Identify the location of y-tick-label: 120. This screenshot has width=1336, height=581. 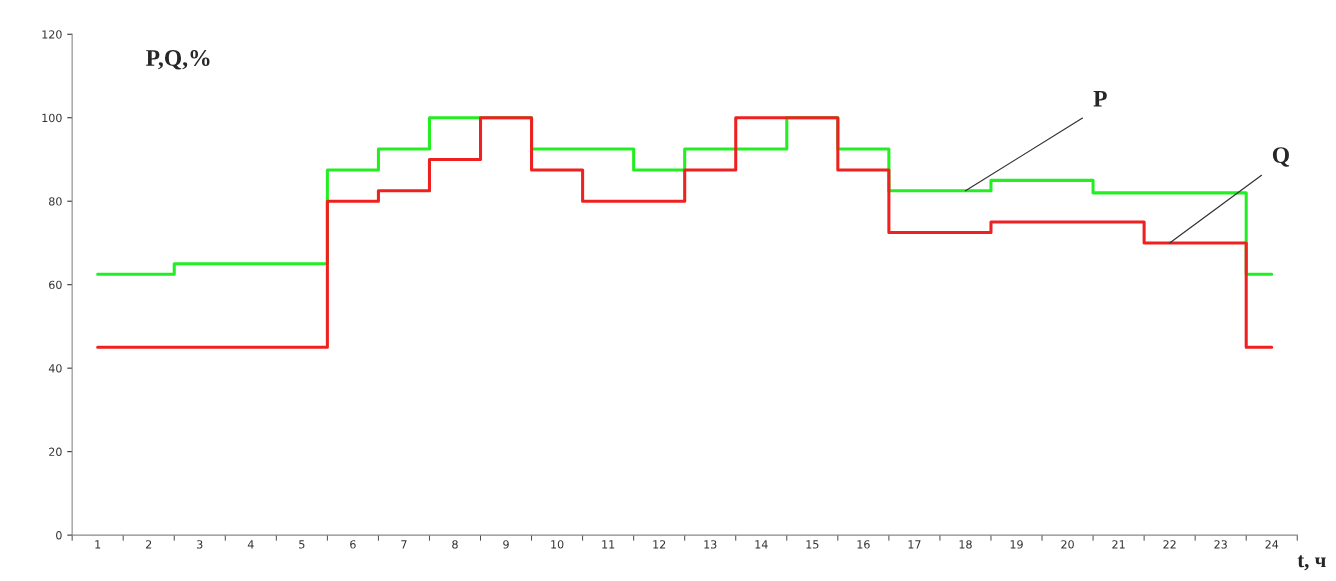
(52, 34).